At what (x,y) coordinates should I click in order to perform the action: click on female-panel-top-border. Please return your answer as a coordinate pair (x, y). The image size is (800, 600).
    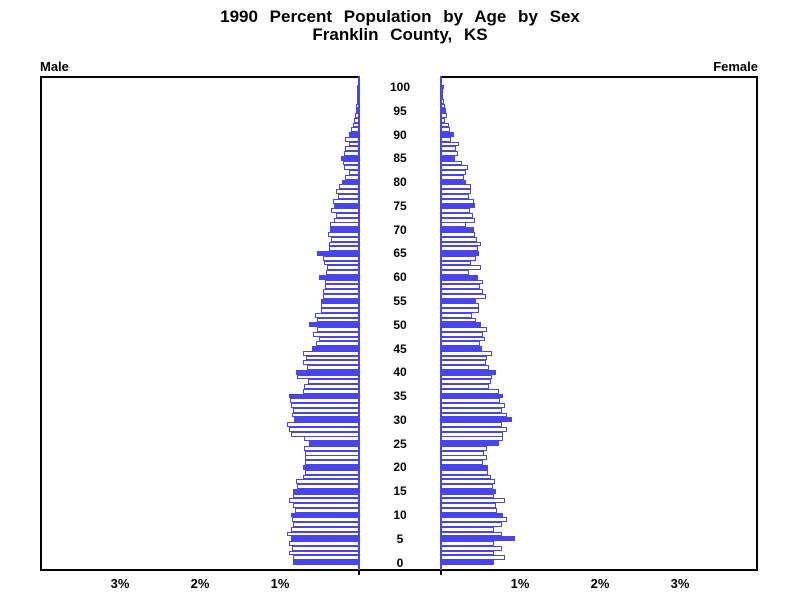
    Looking at the image, I should click on (599, 77).